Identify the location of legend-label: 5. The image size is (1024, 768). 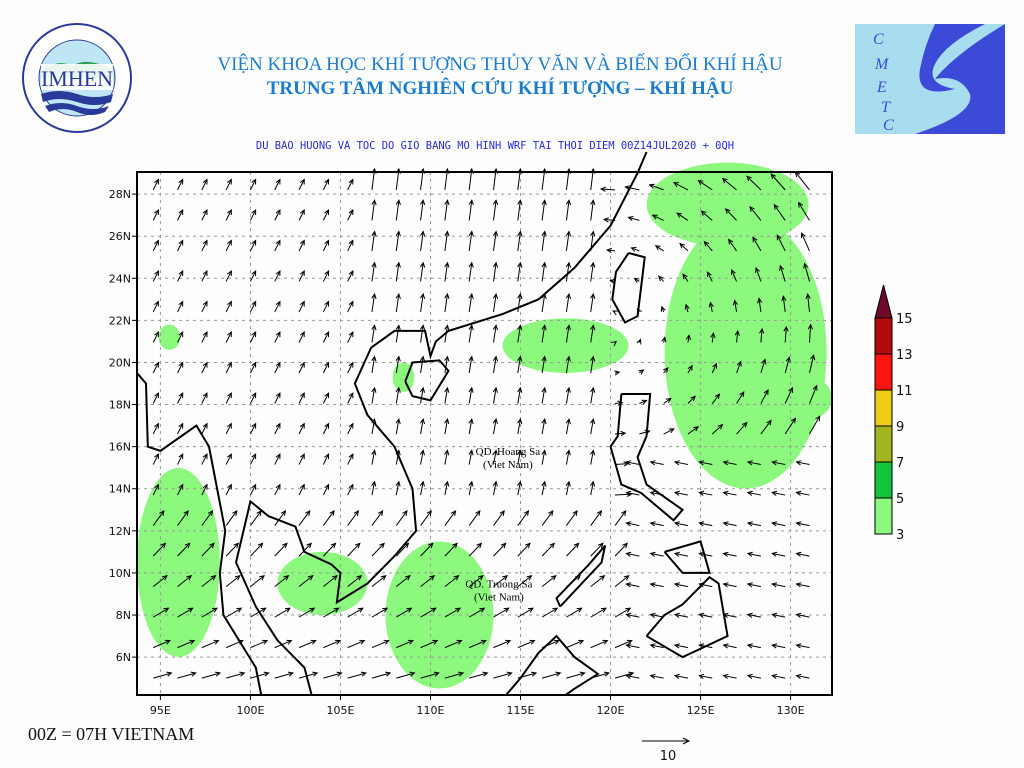
(900, 499).